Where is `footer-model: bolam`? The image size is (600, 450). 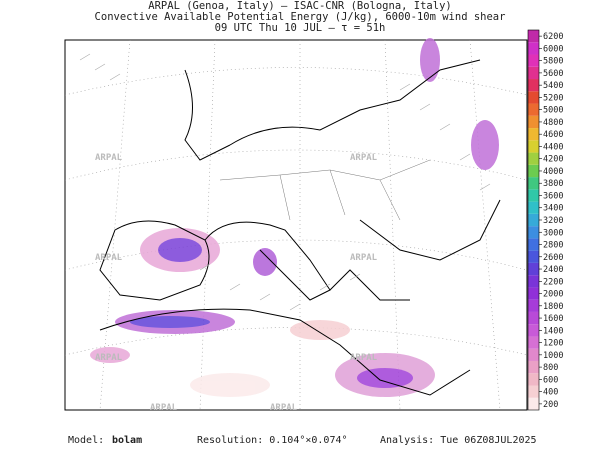 footer-model: bolam is located at coordinates (127, 440).